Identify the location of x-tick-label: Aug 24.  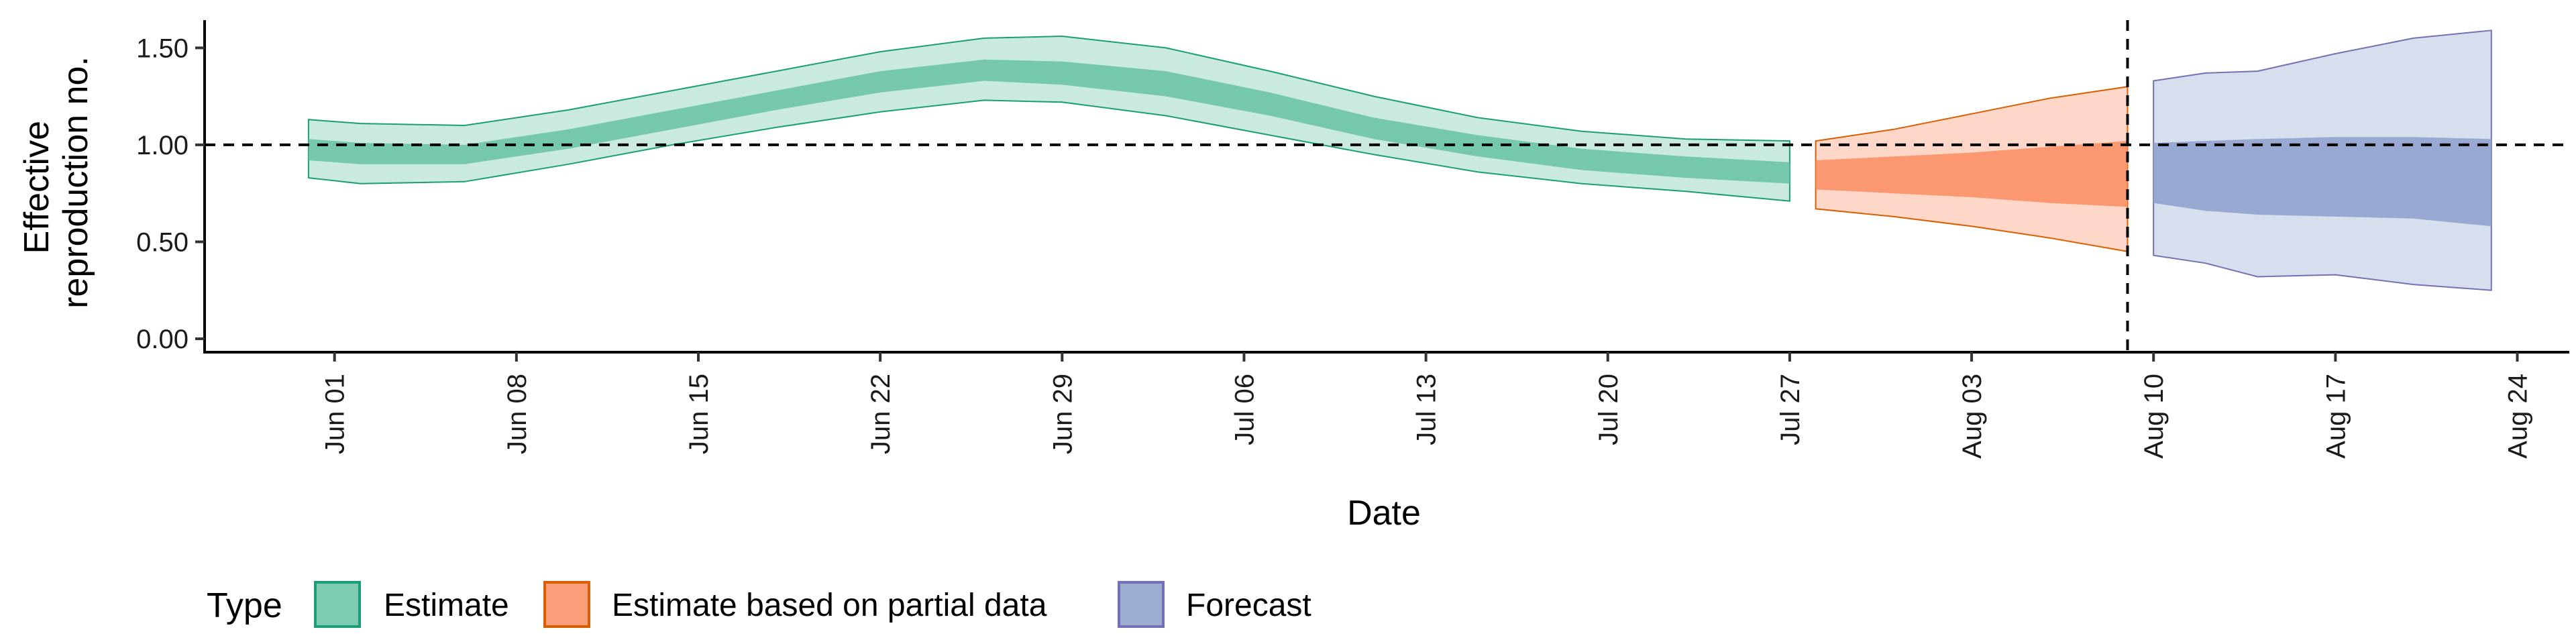
(2518, 416).